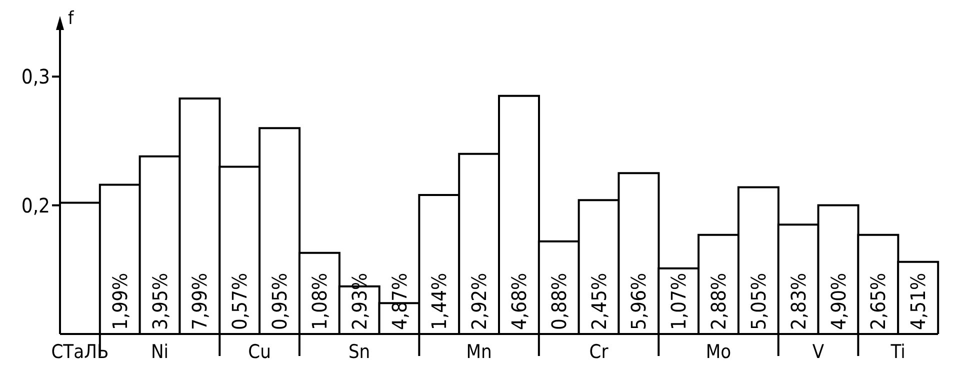 The width and height of the screenshot is (953, 372). I want to click on series-label: Mo, so click(719, 352).